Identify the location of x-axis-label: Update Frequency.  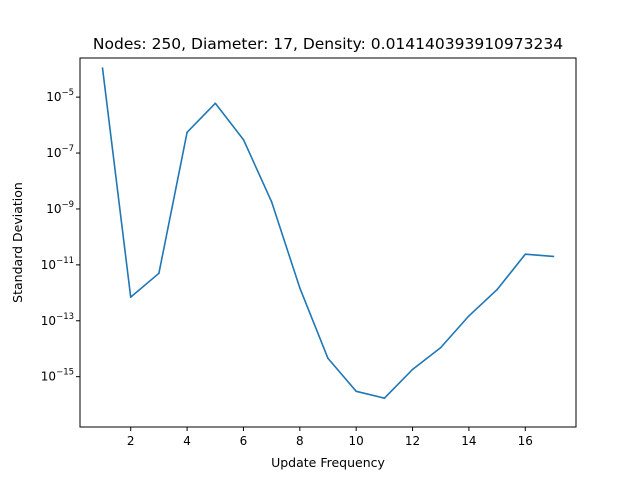
(328, 462).